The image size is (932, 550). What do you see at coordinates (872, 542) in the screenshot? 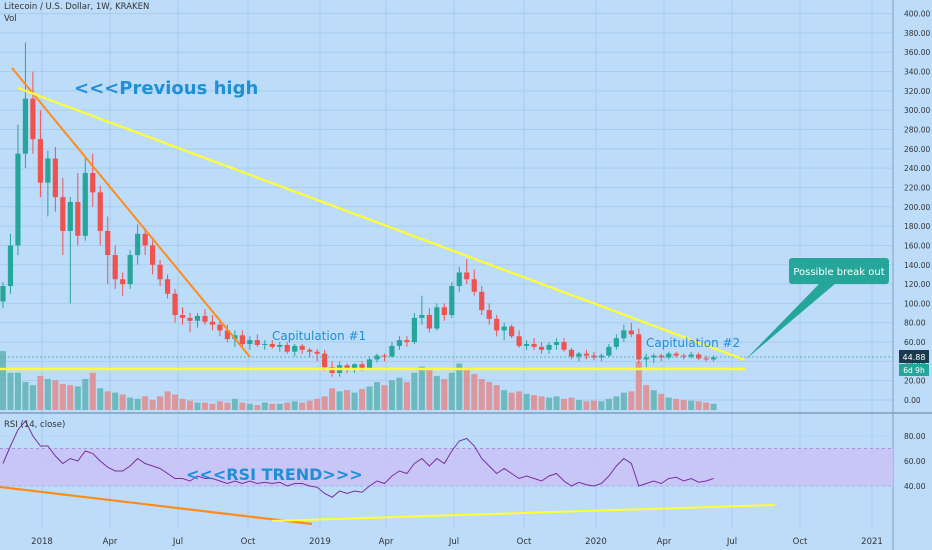
I see `x-tick-label: 2021` at bounding box center [872, 542].